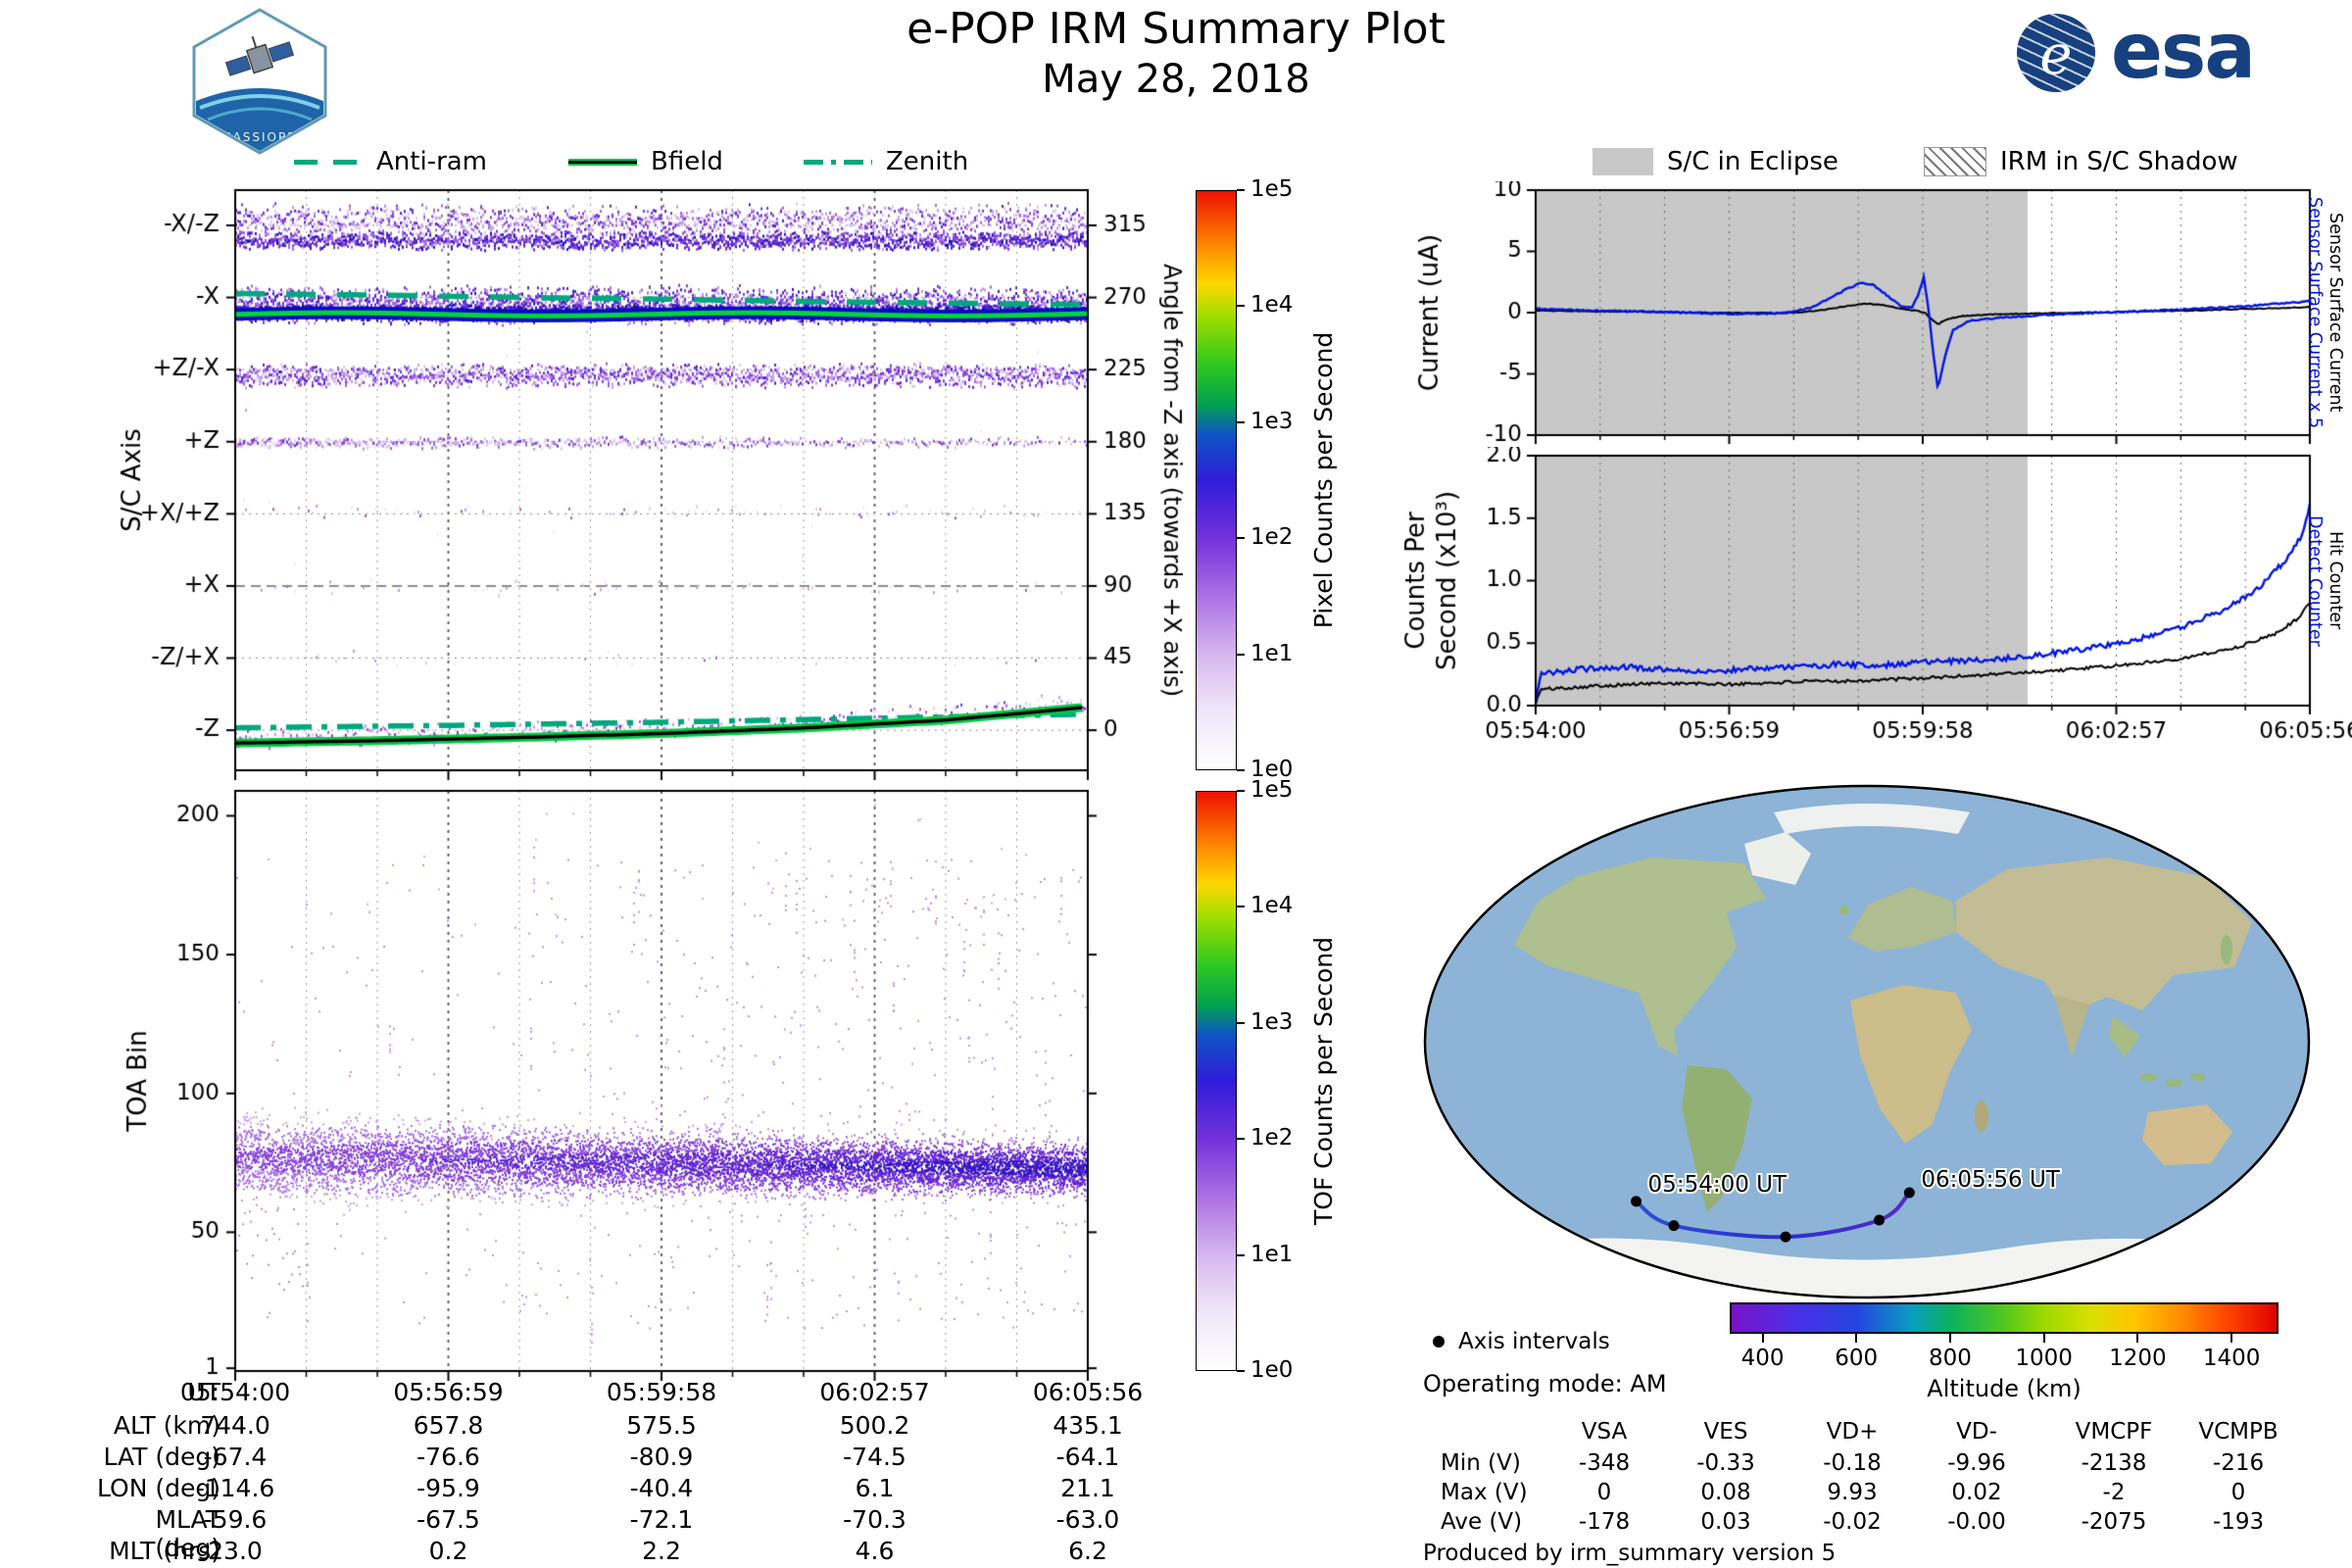  I want to click on voltage-value: -0.02, so click(1852, 1522).